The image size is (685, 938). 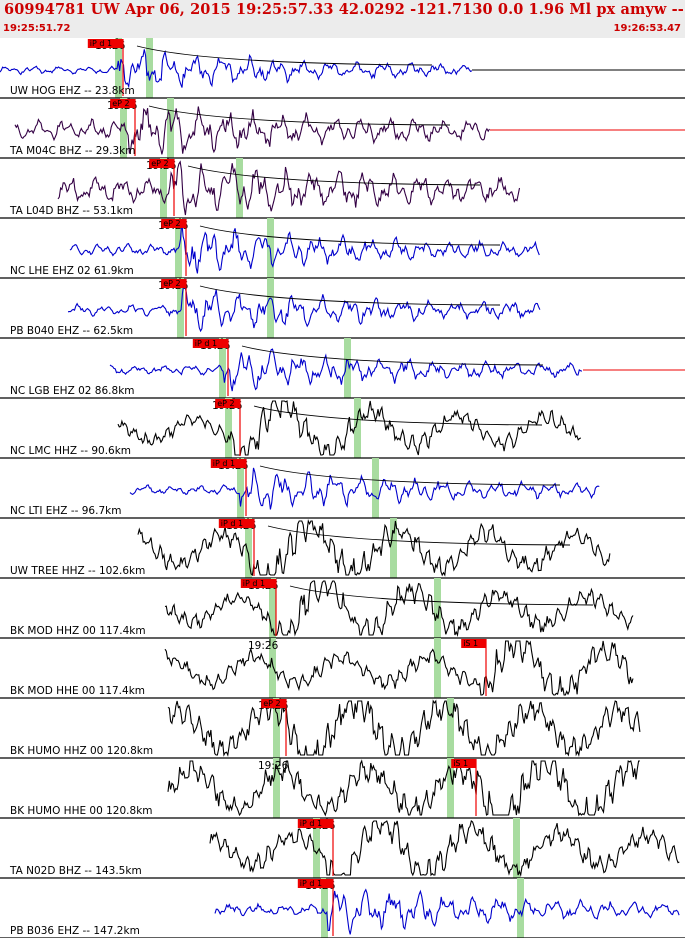 I want to click on trace-row: 19:26eP 2TA L04D BHZ -- 53.1km, so click(x=342, y=188).